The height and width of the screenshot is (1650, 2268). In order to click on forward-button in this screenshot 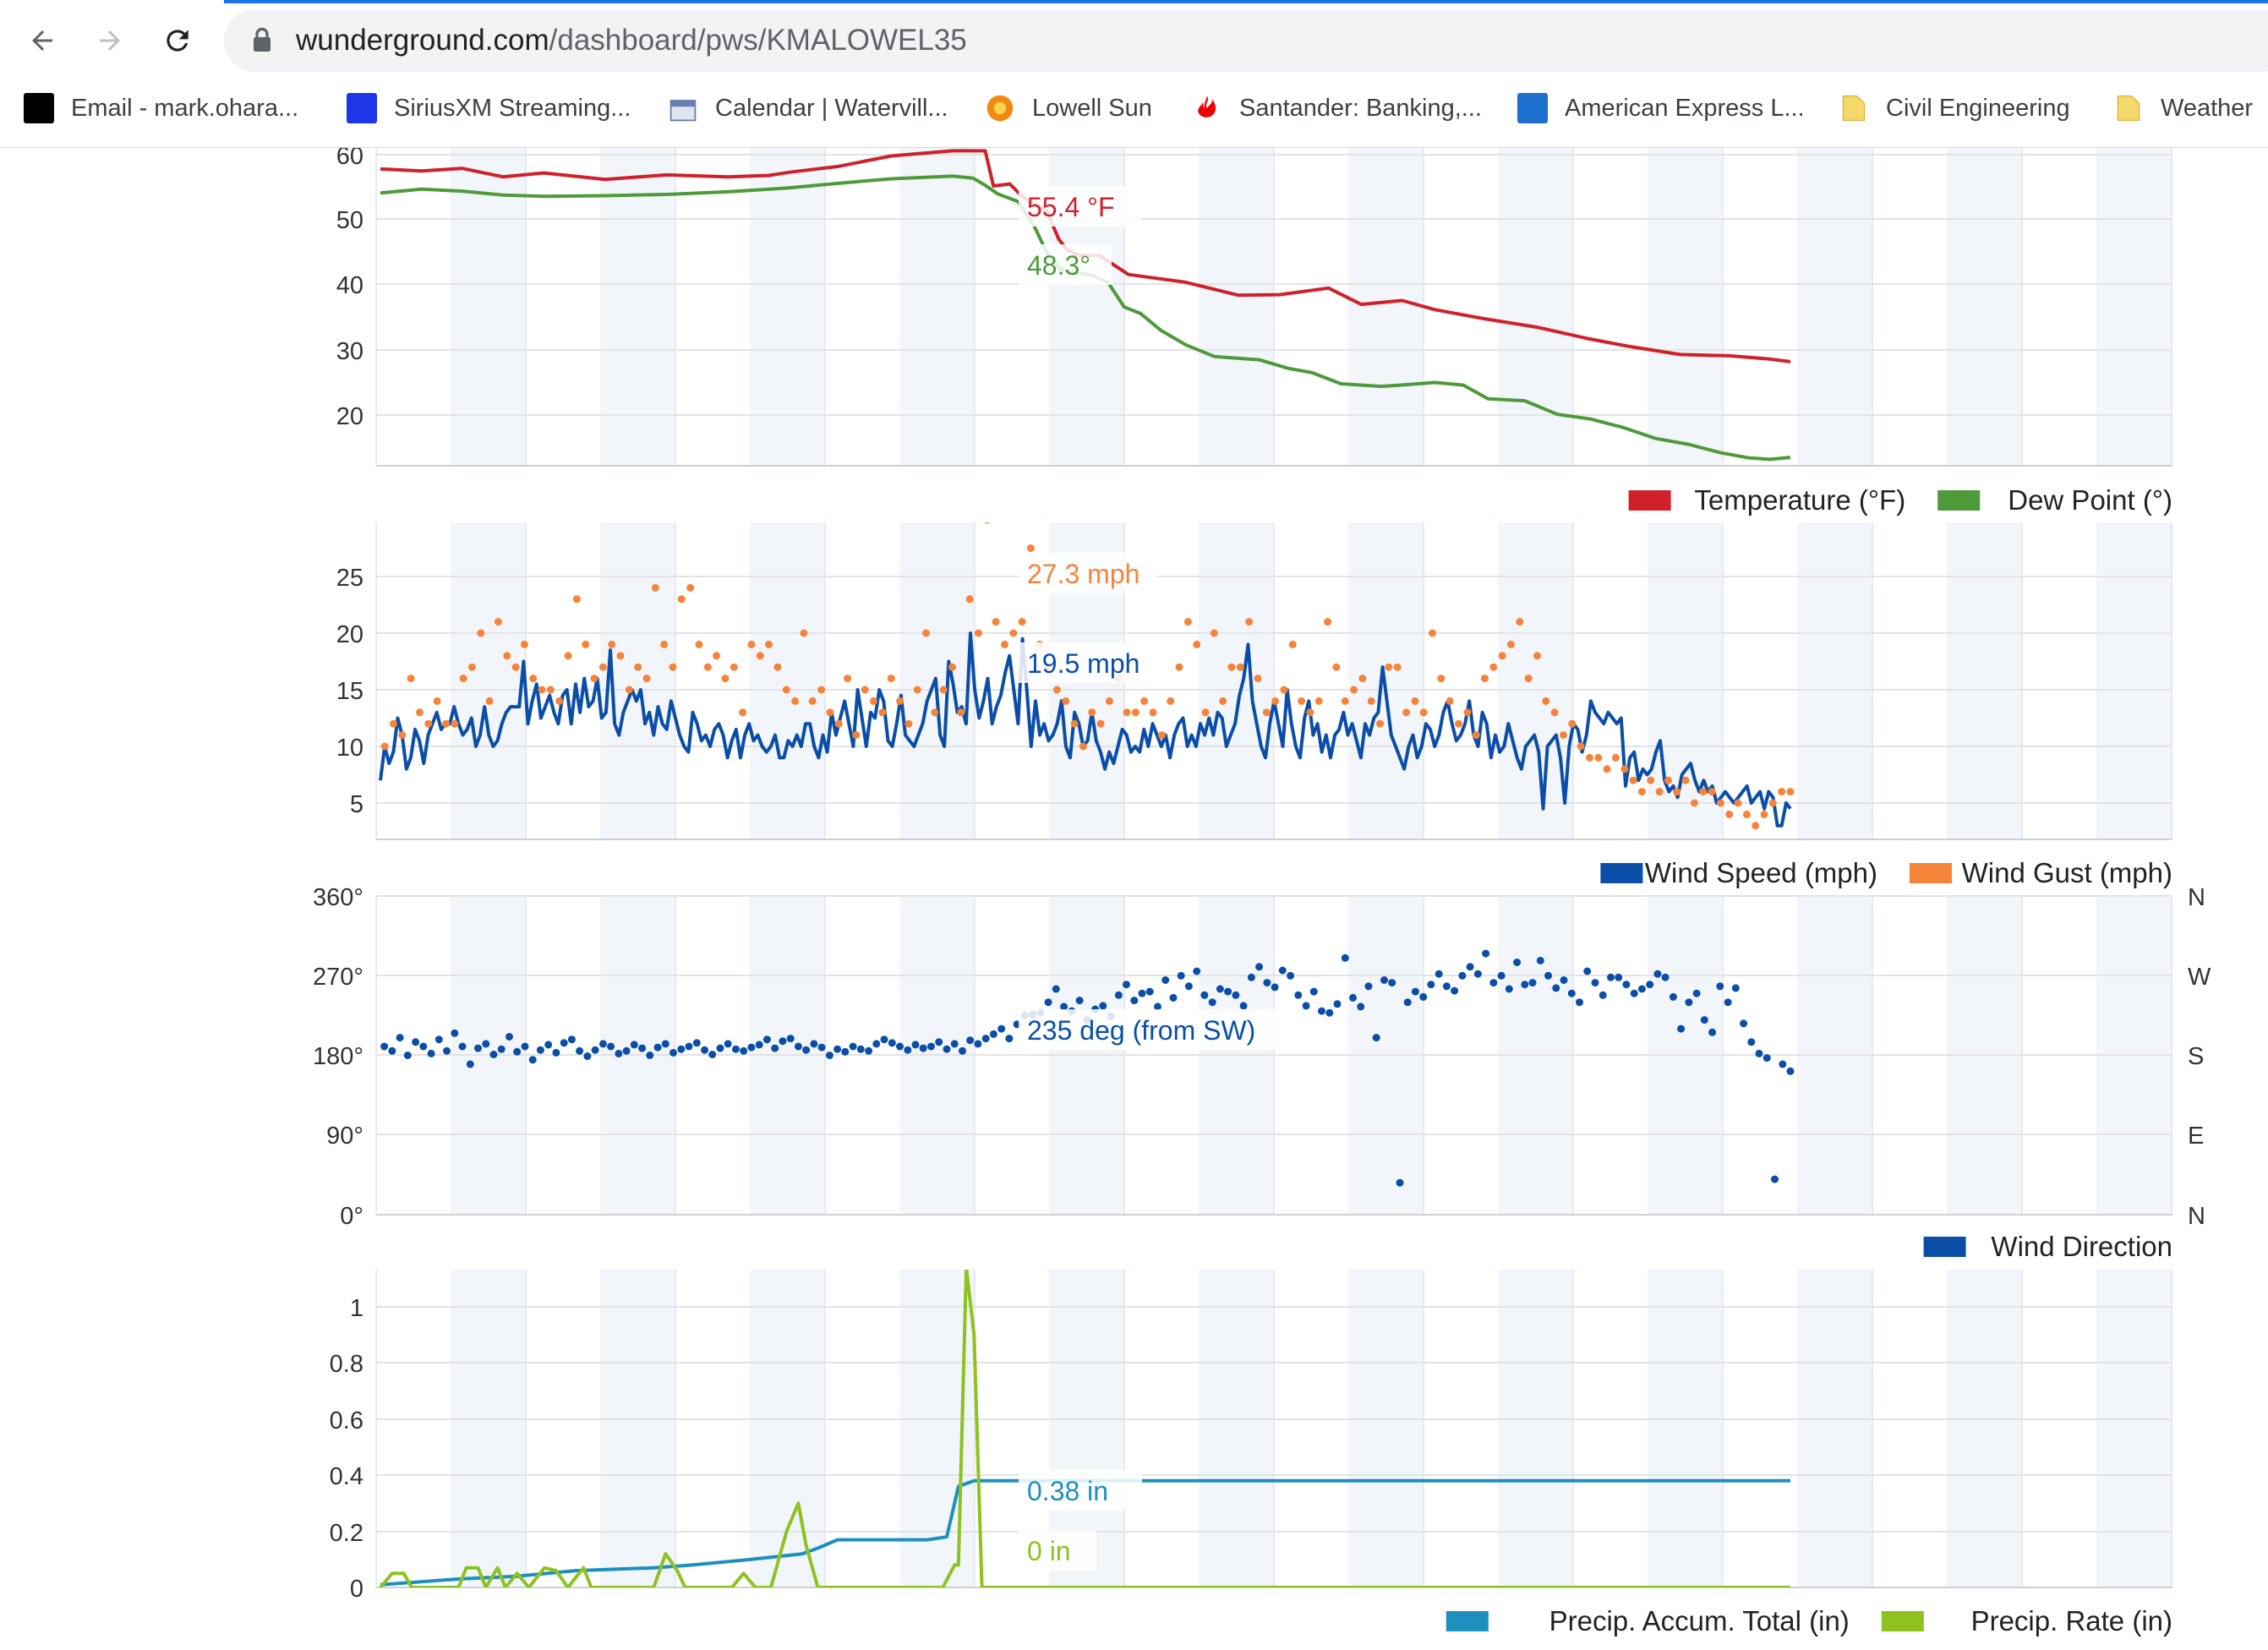, I will do `click(110, 41)`.